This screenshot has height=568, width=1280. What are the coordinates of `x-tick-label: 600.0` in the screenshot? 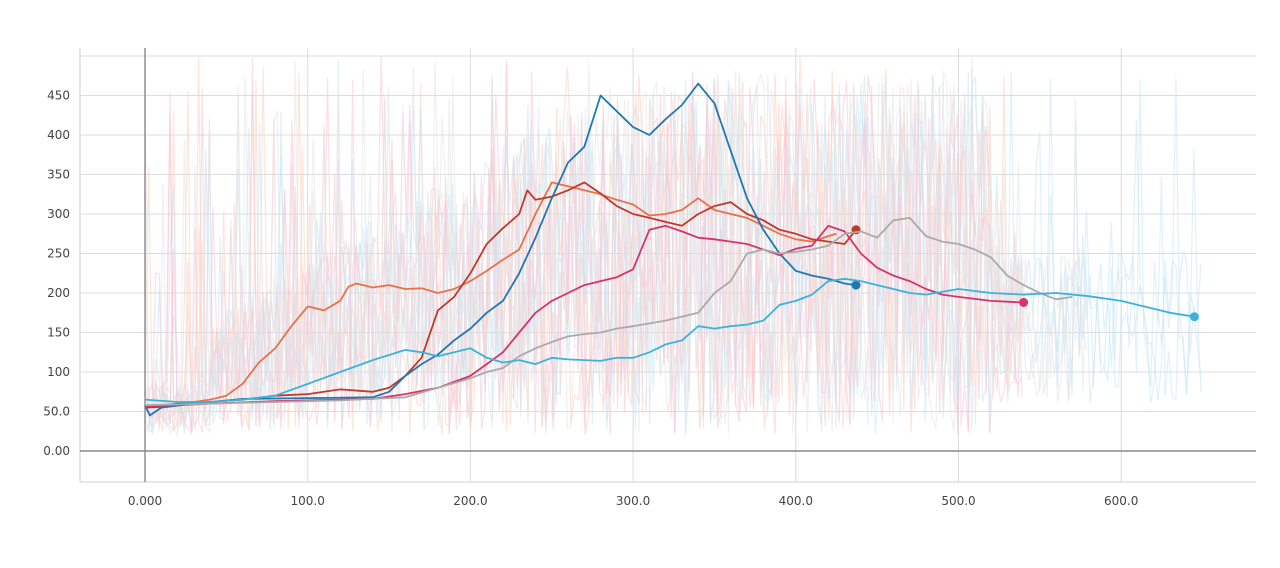 It's located at (1121, 501).